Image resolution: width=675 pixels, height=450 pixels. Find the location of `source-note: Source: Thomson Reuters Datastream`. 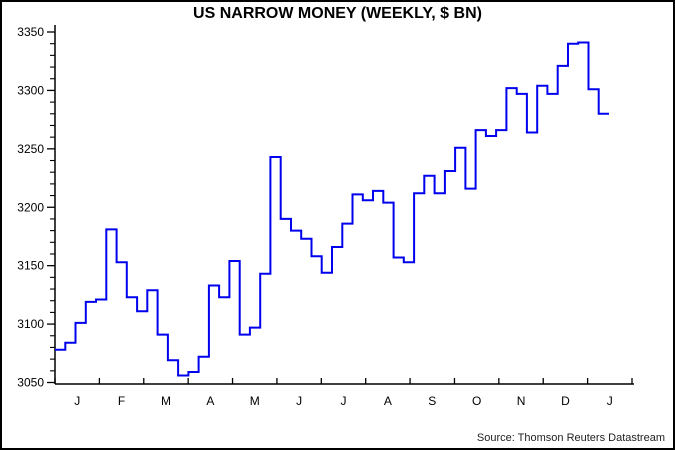

source-note: Source: Thomson Reuters Datastream is located at coordinates (570, 438).